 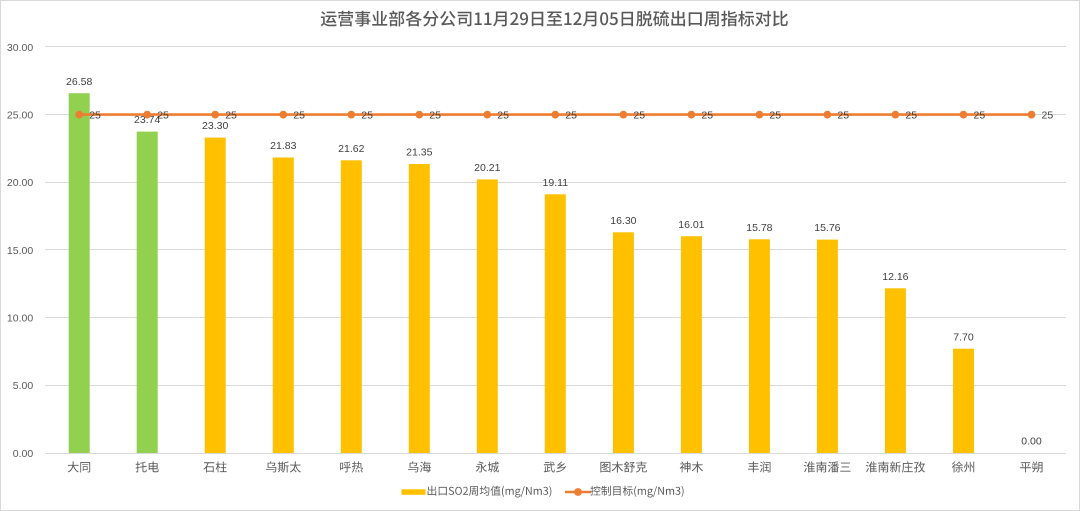 I want to click on svg-text: 16.30, so click(x=623, y=221).